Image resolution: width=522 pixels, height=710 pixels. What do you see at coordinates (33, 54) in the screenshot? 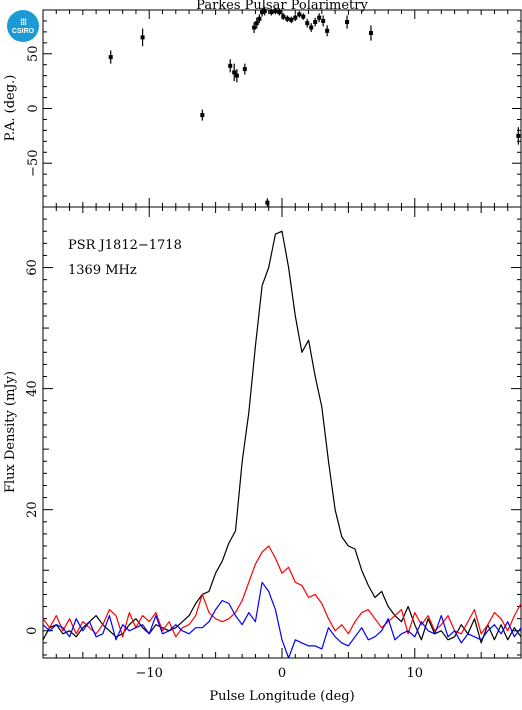
I see `pa-y-tick-label: 50` at bounding box center [33, 54].